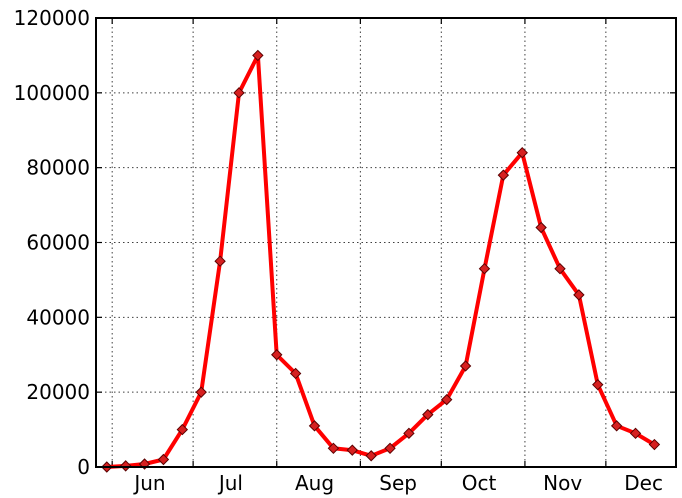 The height and width of the screenshot is (498, 682). I want to click on x-axis-labels: Jun Jul Aug Sep Oct Nov Dec, so click(397, 483).